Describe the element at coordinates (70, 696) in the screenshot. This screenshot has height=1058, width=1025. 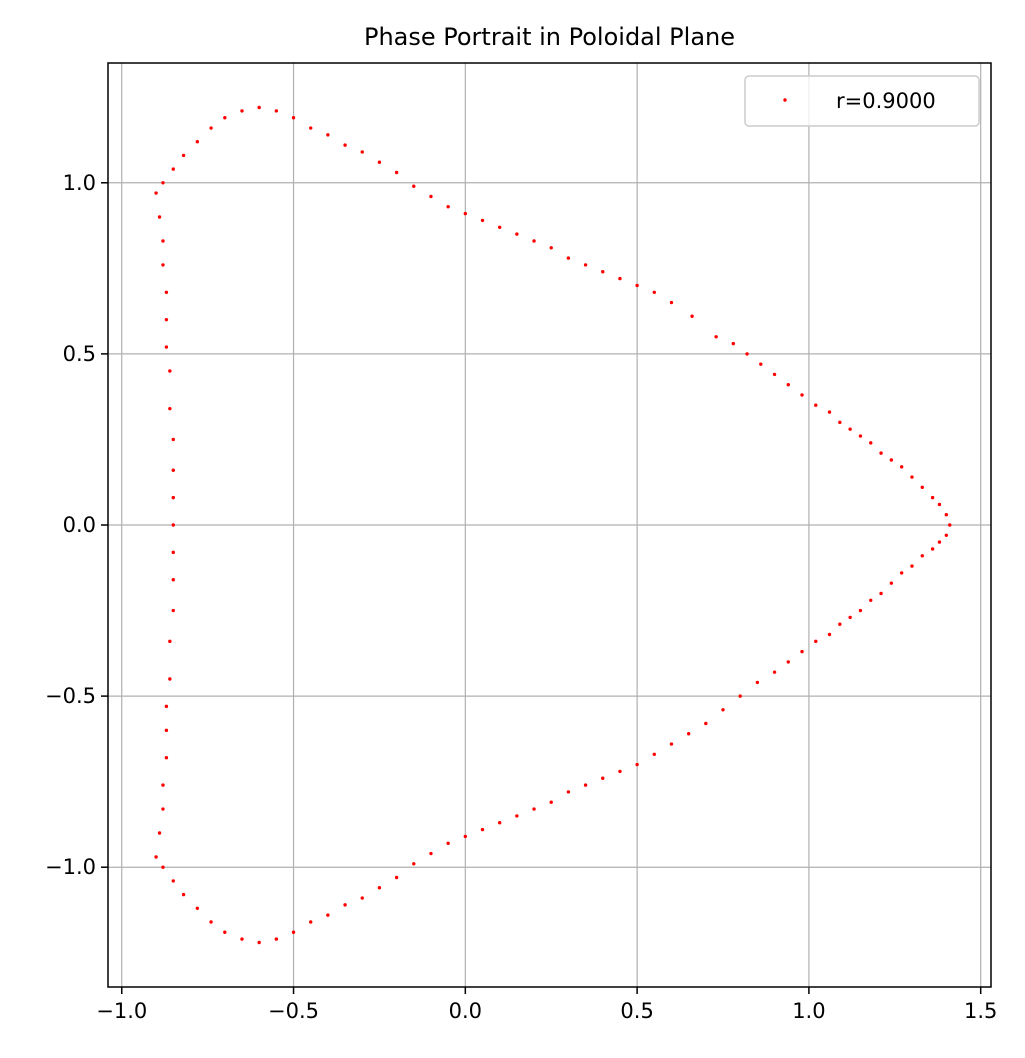
I see `y-tick-label: −0.5` at that location.